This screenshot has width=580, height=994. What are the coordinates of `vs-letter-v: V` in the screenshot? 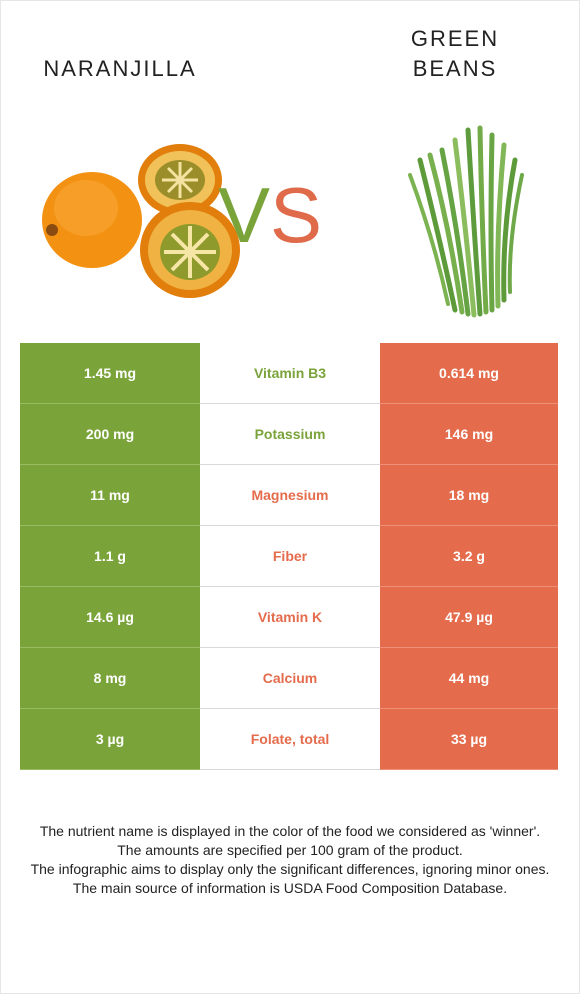 It's located at (244, 215).